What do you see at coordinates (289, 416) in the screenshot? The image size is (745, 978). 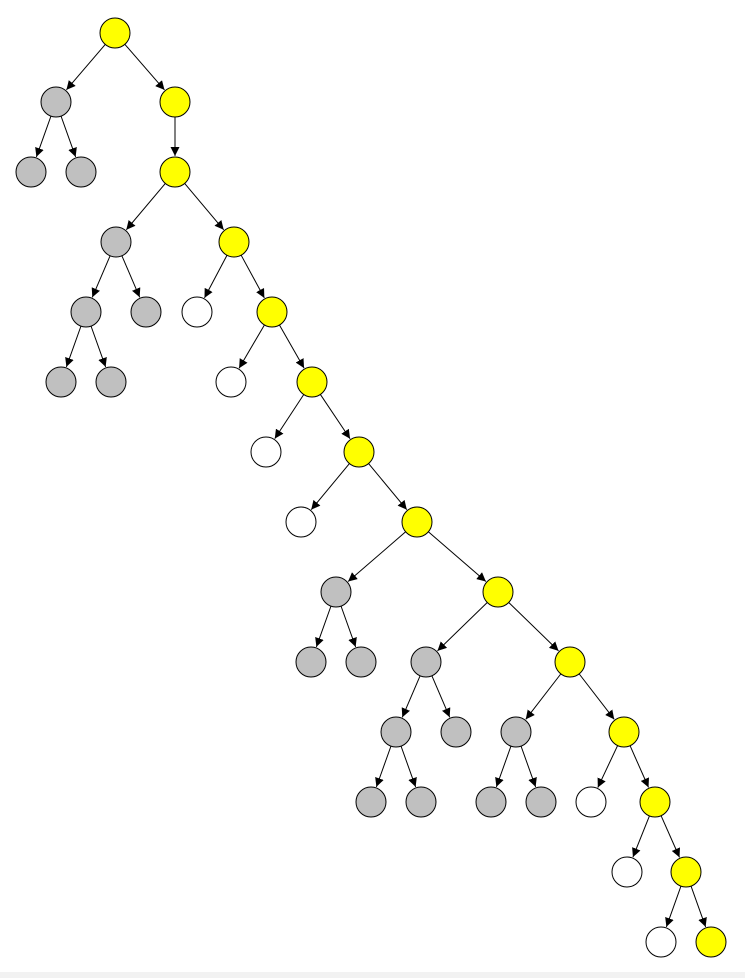 I see `edge-p5-w3` at bounding box center [289, 416].